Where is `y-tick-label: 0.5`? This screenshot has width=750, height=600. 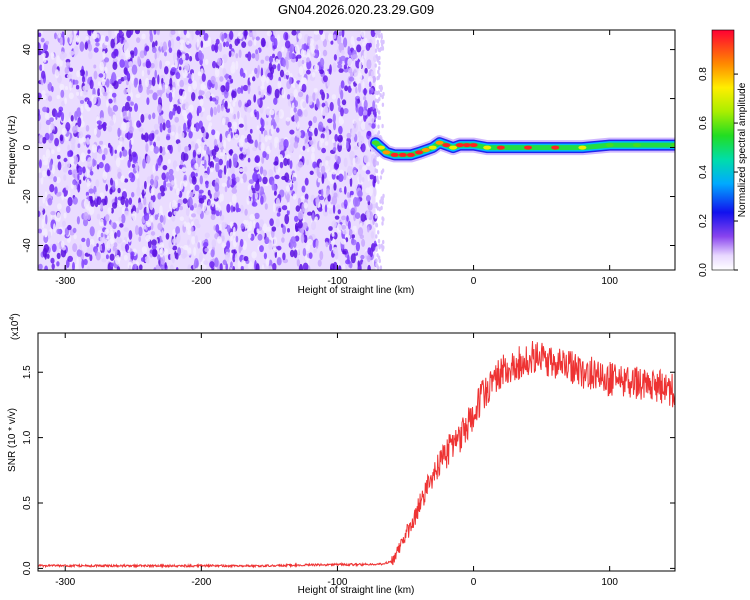 y-tick-label: 0.5 is located at coordinates (27, 503).